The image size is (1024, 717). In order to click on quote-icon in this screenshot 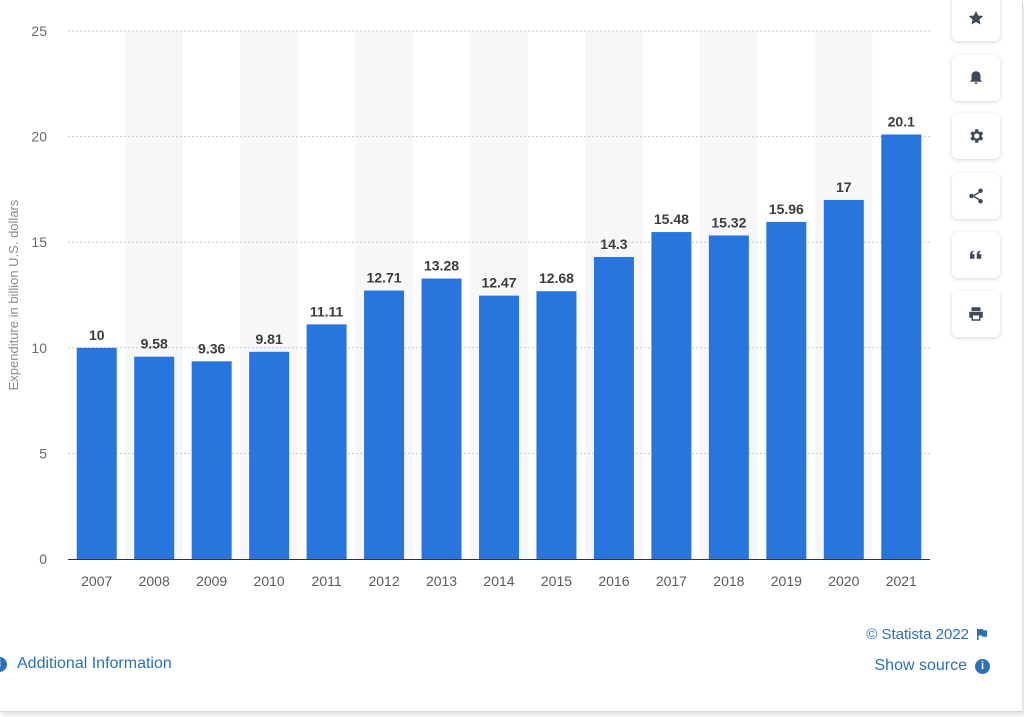, I will do `click(976, 254)`.